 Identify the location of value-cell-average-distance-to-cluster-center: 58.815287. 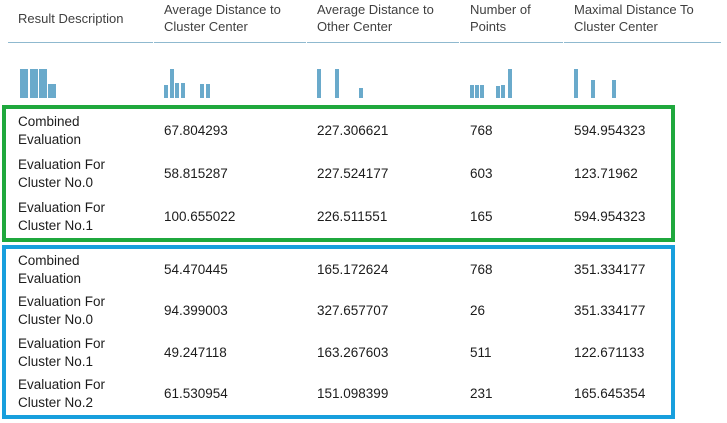
(196, 173).